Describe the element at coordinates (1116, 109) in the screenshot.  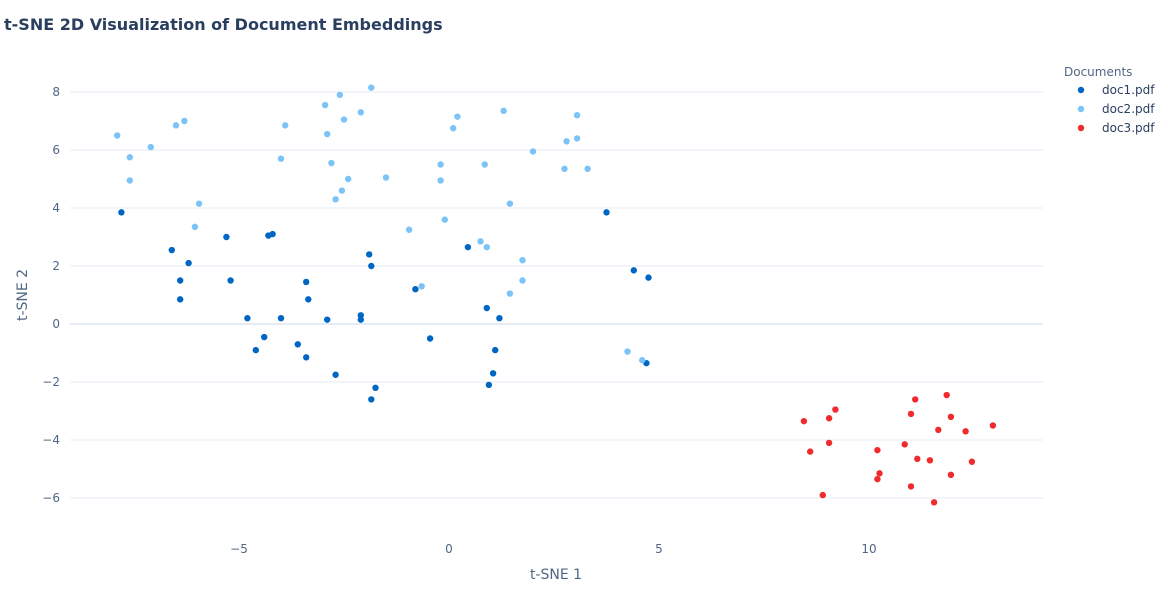
I see `legend-item: doc2.pdf` at that location.